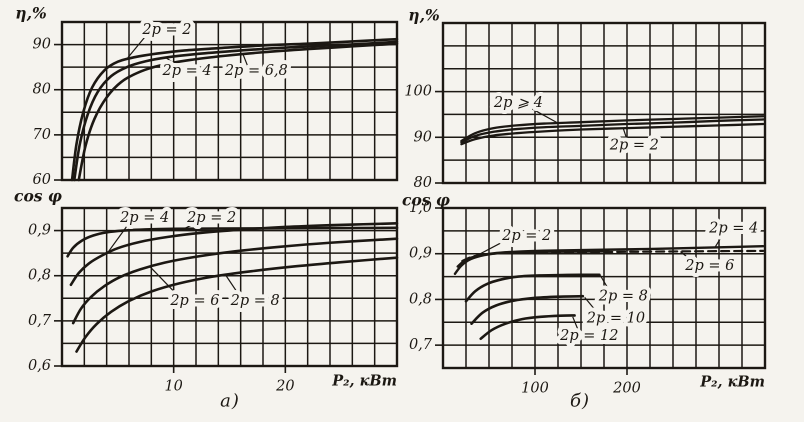  Describe the element at coordinates (588, 336) in the screenshot. I see `curve-label: 2p = 12` at that location.